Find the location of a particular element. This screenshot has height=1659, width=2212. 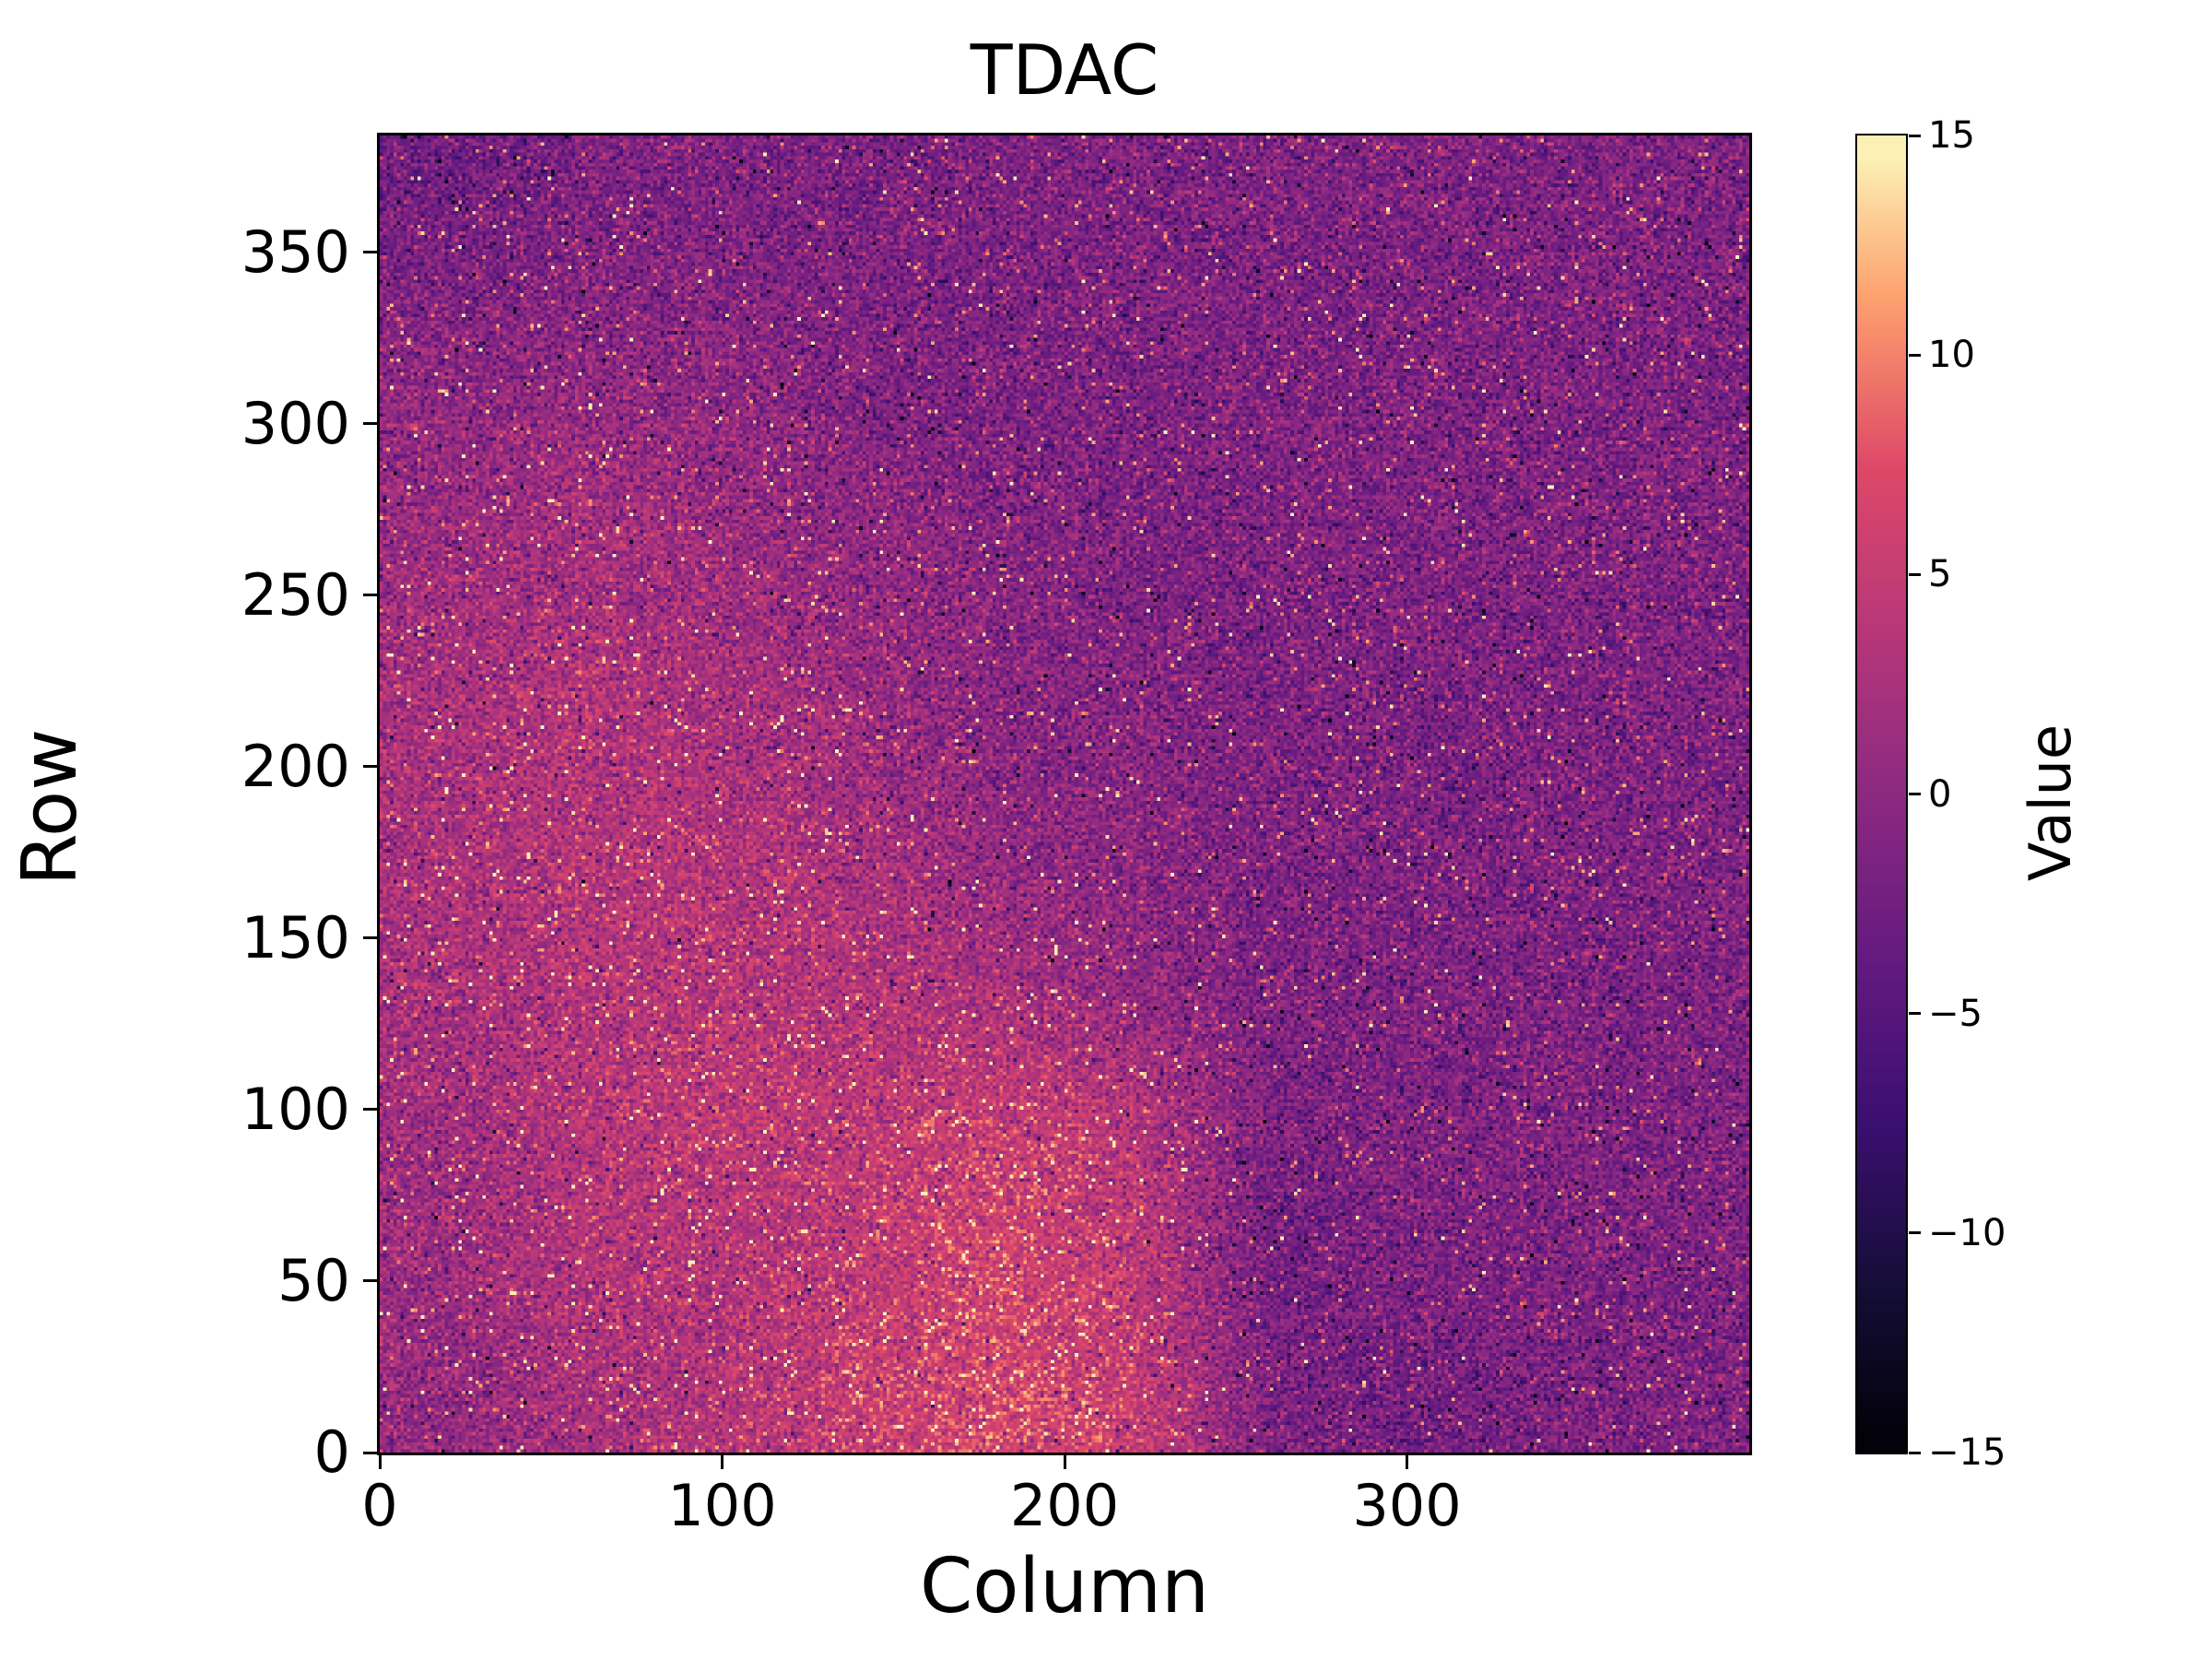

chart-title: TDAC is located at coordinates (1064, 70).